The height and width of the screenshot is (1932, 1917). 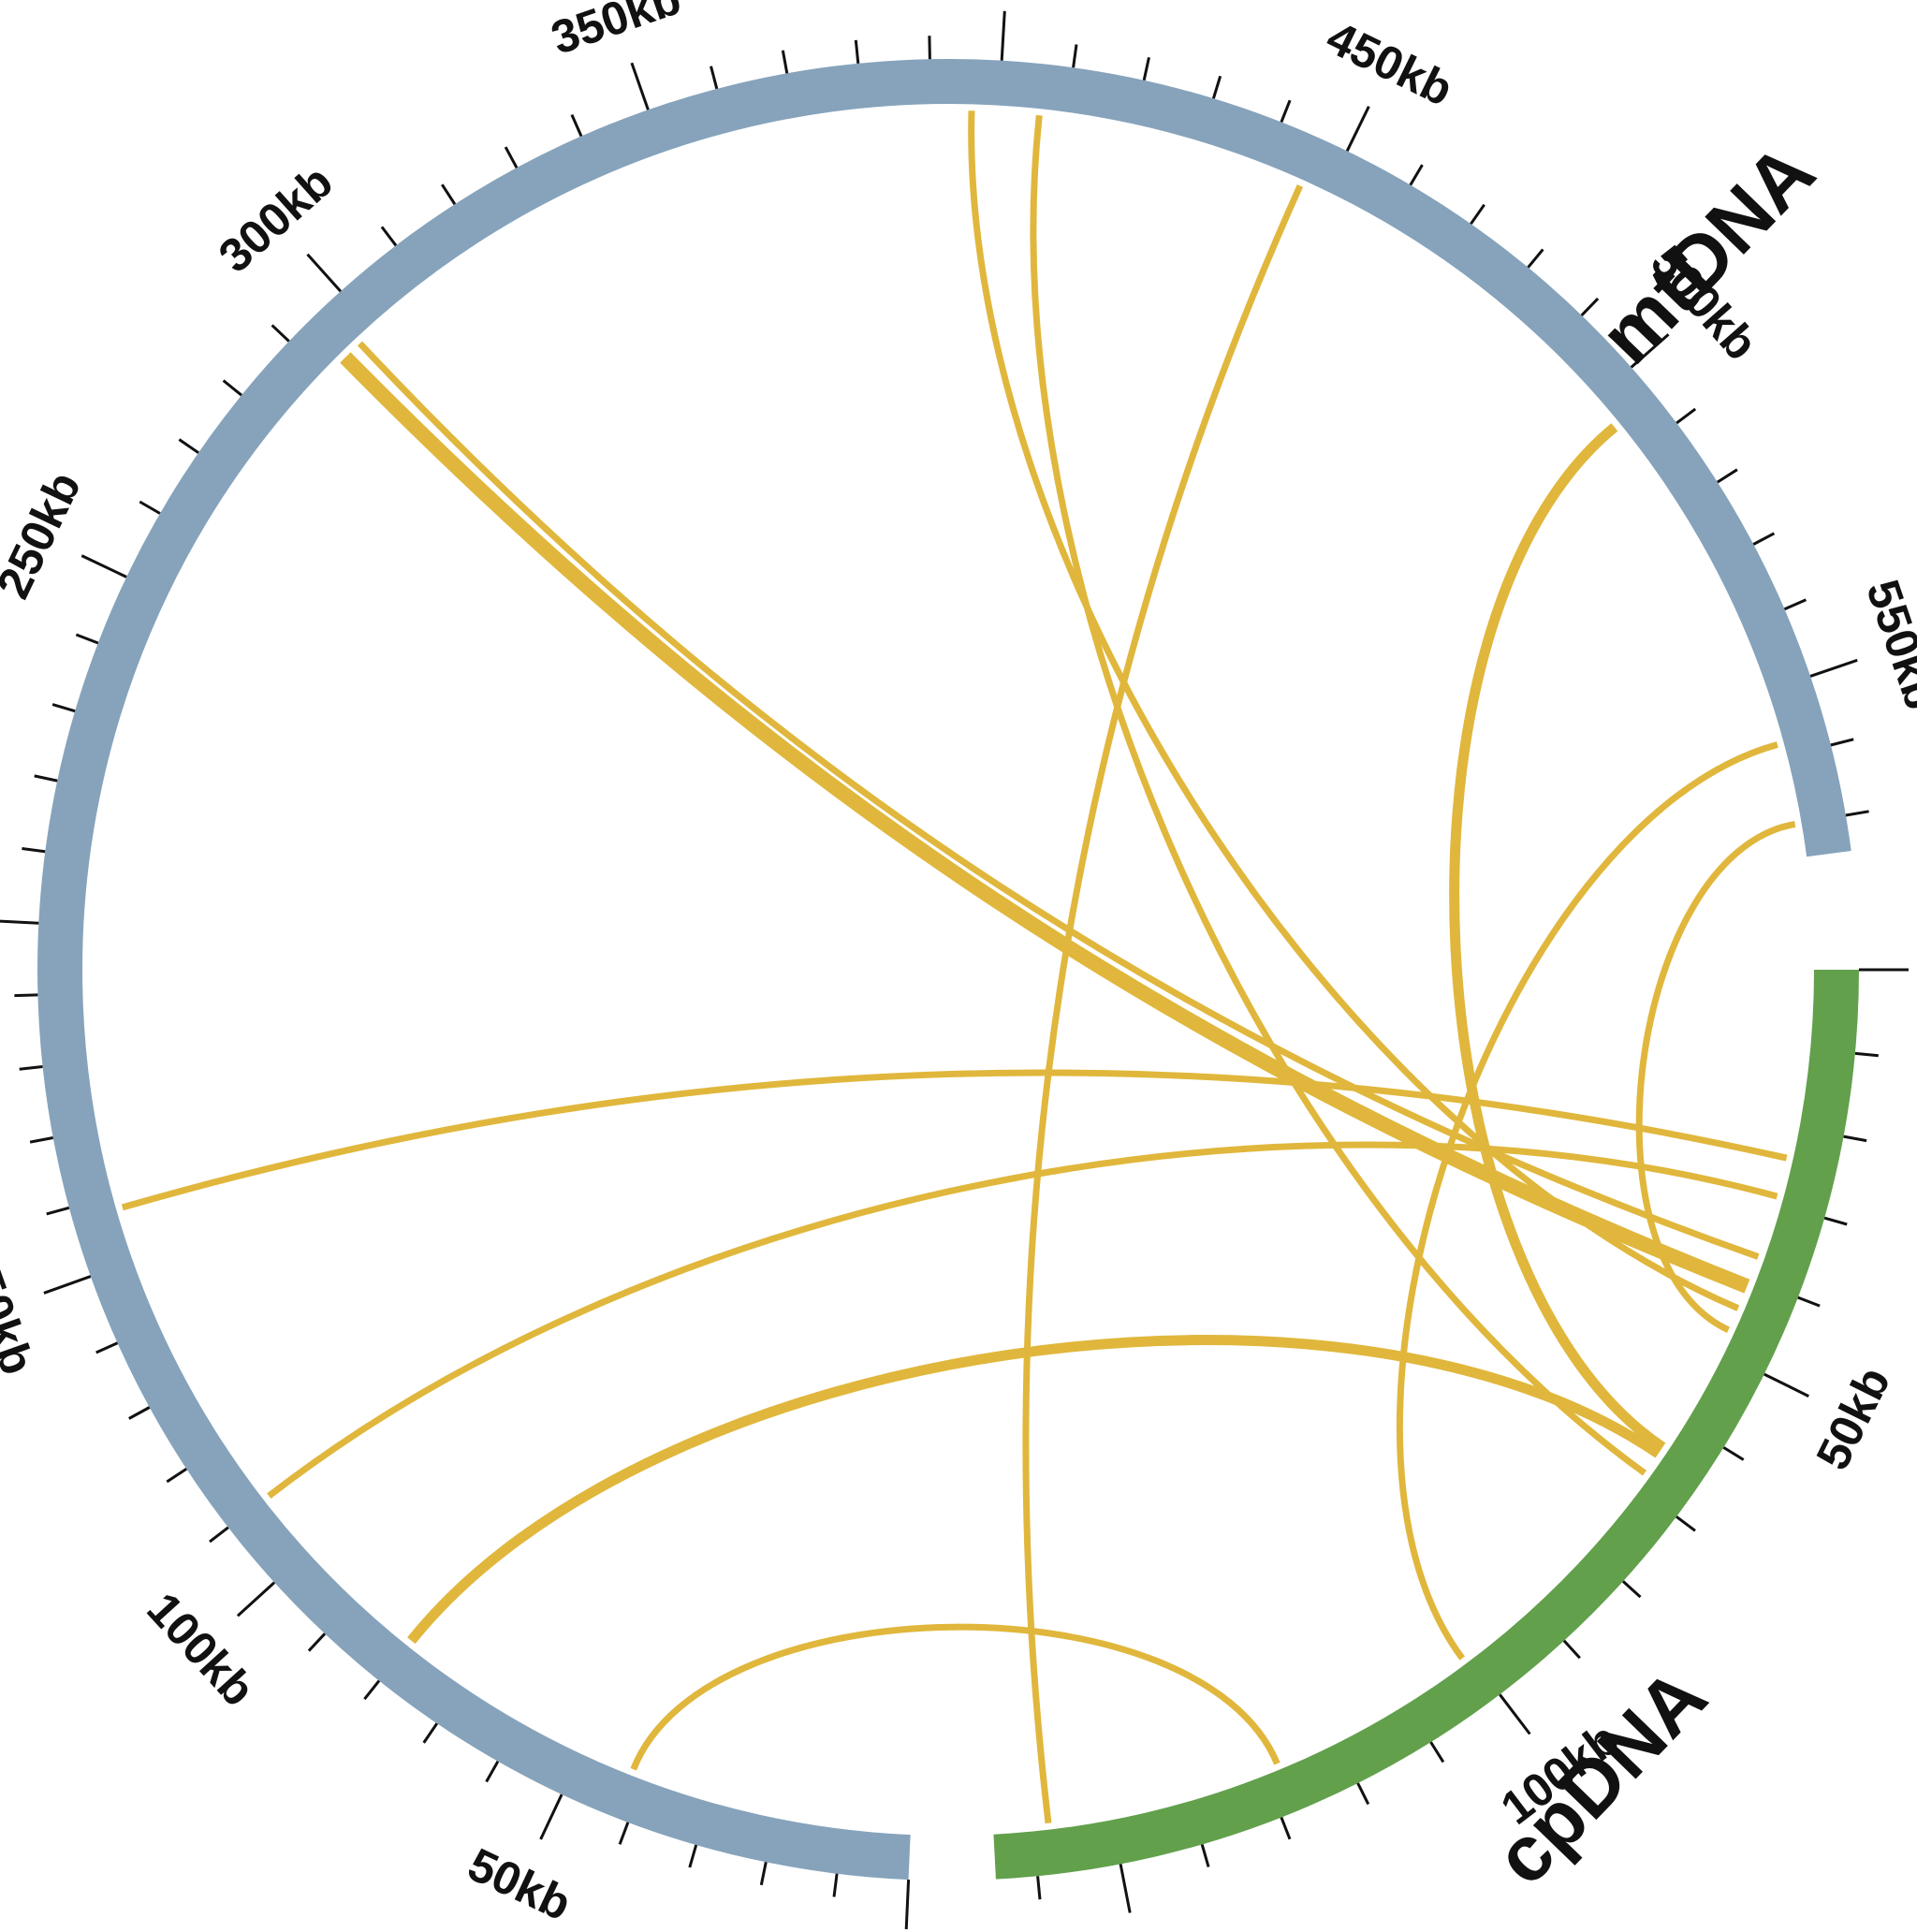 What do you see at coordinates (1139, 1928) in the screenshot?
I see `cp-tick-label: 150kb` at bounding box center [1139, 1928].